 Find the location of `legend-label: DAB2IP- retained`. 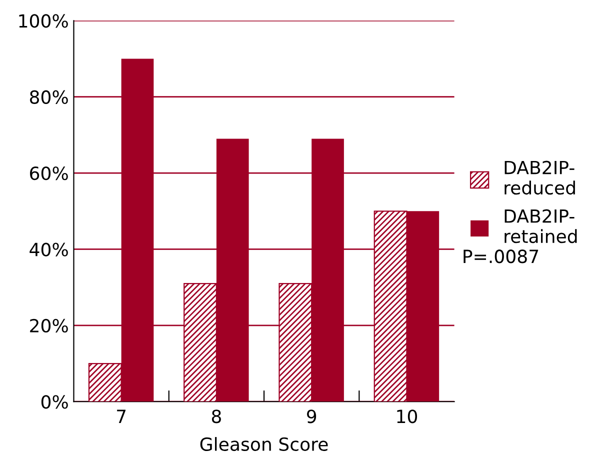

legend-label: DAB2IP- retained is located at coordinates (540, 226).